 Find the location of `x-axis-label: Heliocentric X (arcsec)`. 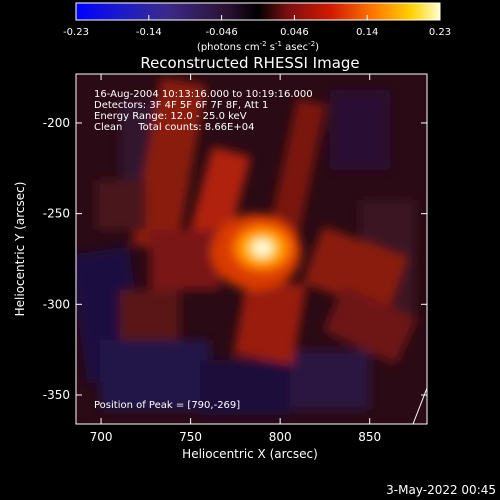

x-axis-label: Heliocentric X (arcsec) is located at coordinates (250, 454).